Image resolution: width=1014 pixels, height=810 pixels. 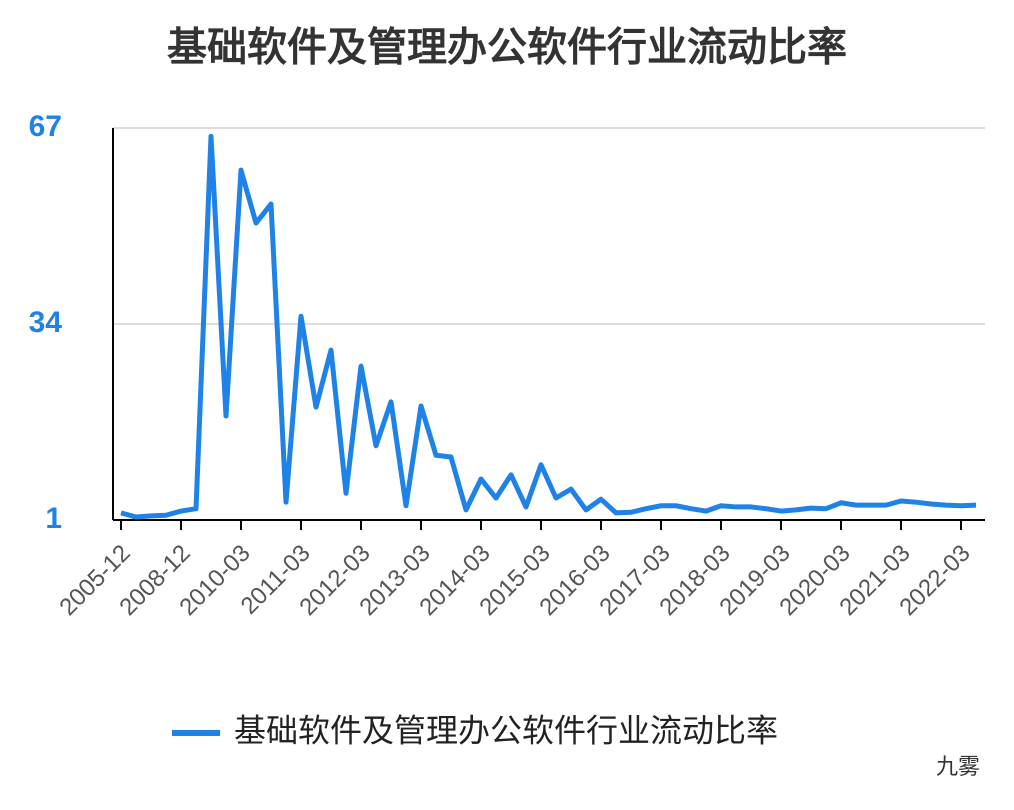 I want to click on y-tick-label: 1, so click(x=53, y=518).